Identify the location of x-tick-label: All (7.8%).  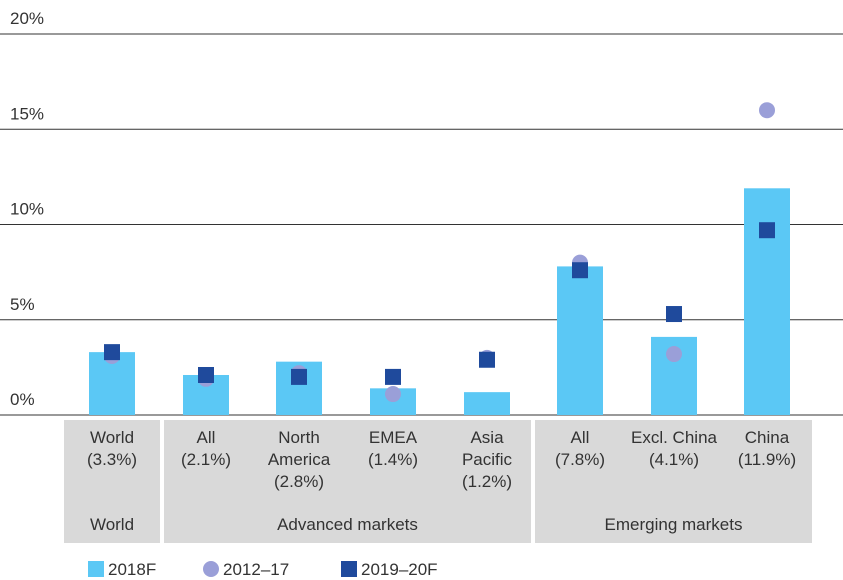
(580, 448).